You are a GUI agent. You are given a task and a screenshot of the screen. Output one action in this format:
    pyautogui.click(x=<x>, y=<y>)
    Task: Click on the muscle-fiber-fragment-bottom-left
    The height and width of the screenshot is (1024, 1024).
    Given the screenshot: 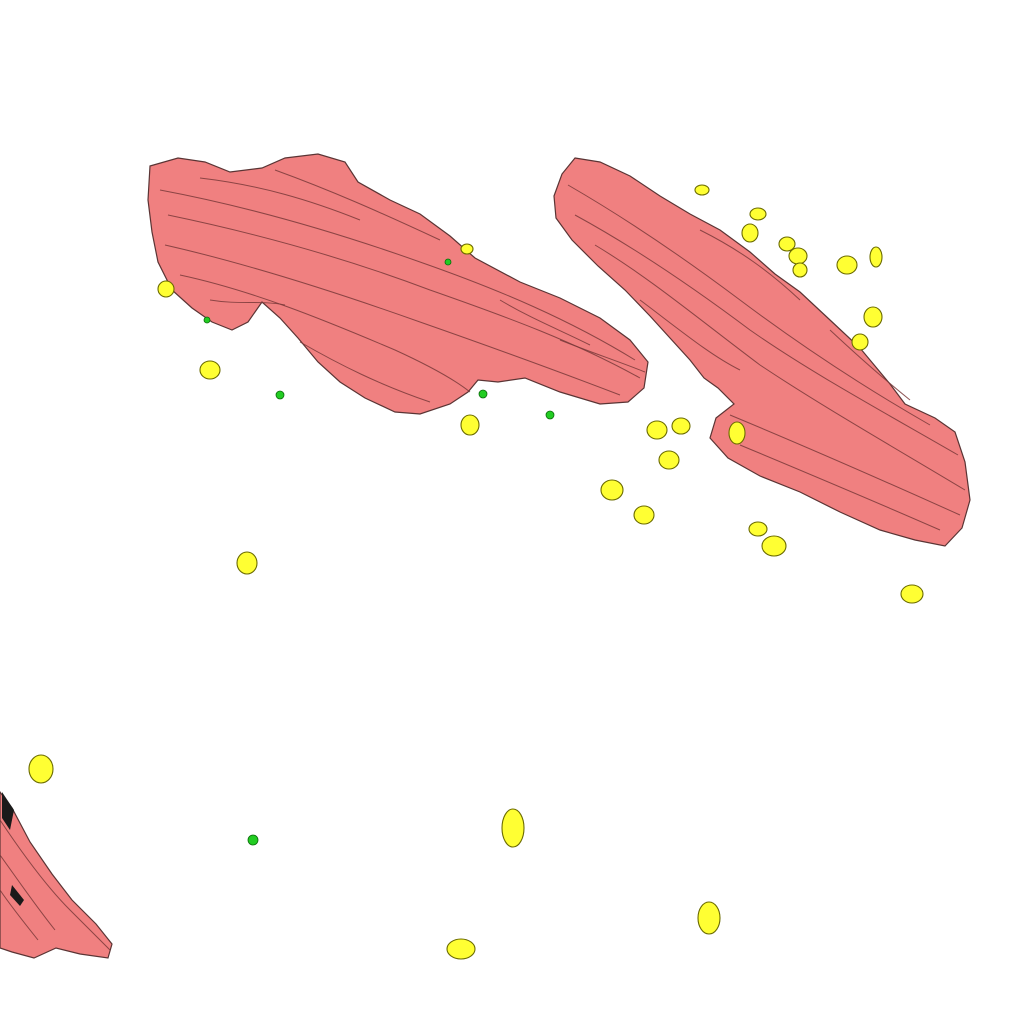 What is the action you would take?
    pyautogui.click(x=56, y=875)
    